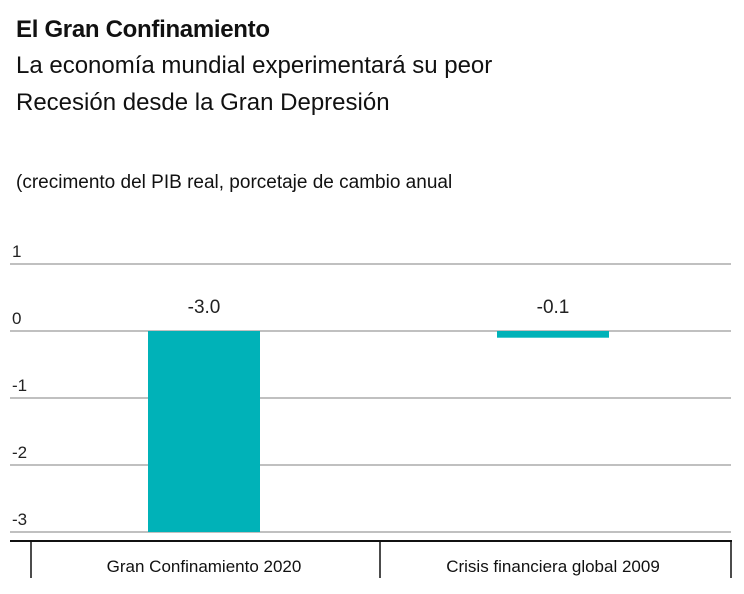 This screenshot has height=594, width=744. Describe the element at coordinates (143, 29) in the screenshot. I see `chart-title: El Gran Confinamiento` at that location.